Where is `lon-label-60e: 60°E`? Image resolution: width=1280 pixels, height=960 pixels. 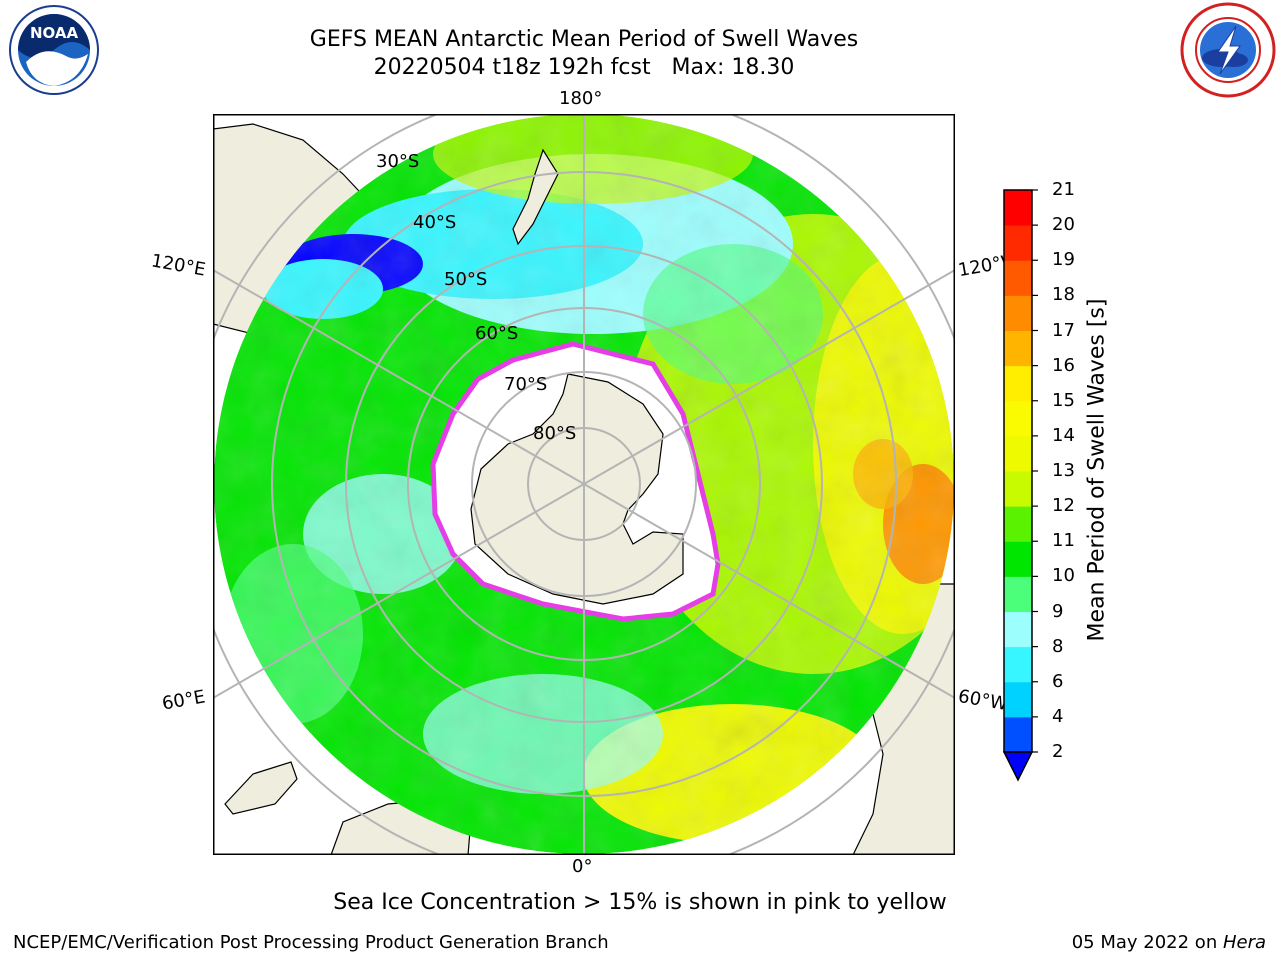 lon-label-60e: 60°E is located at coordinates (183, 700).